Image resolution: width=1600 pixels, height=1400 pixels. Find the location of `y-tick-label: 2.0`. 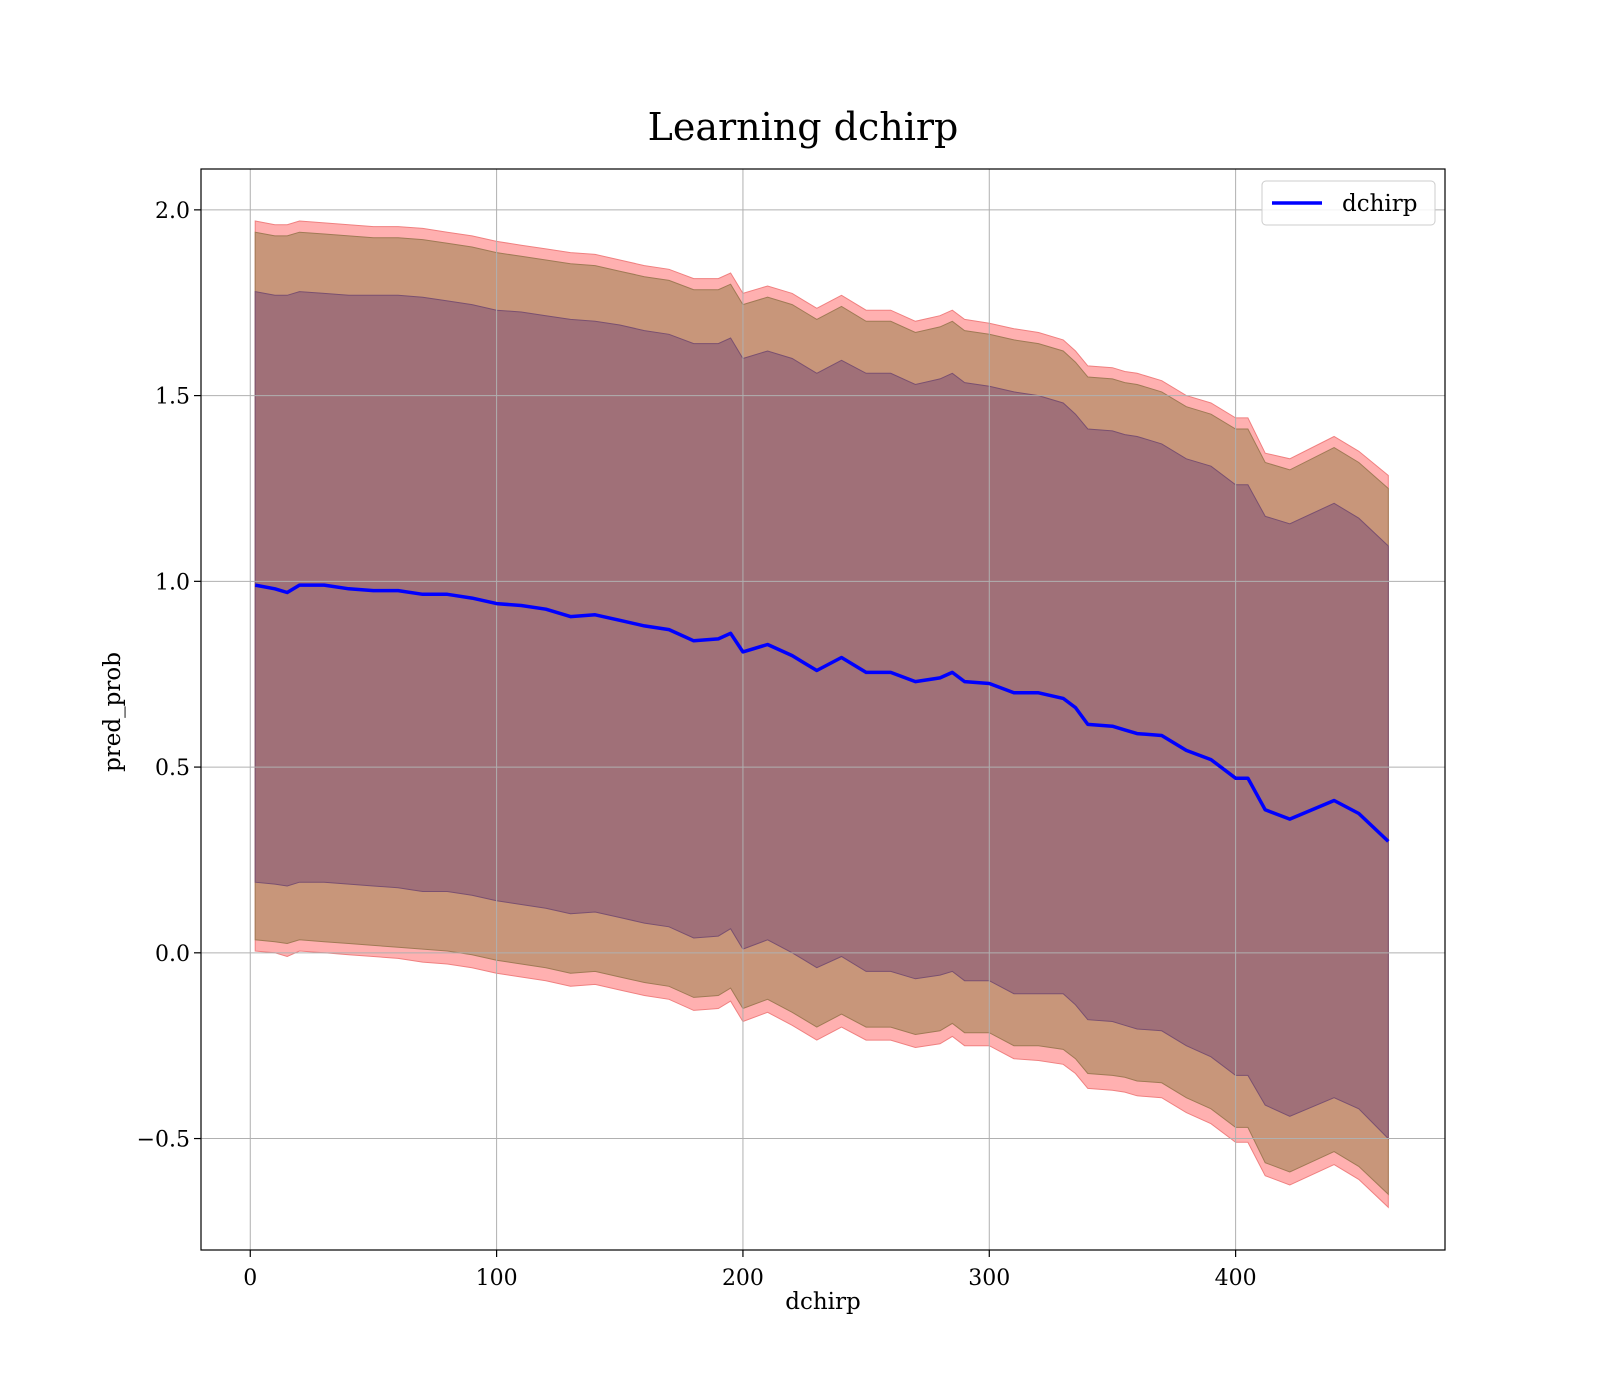

y-tick-label: 2.0 is located at coordinates (172, 211).